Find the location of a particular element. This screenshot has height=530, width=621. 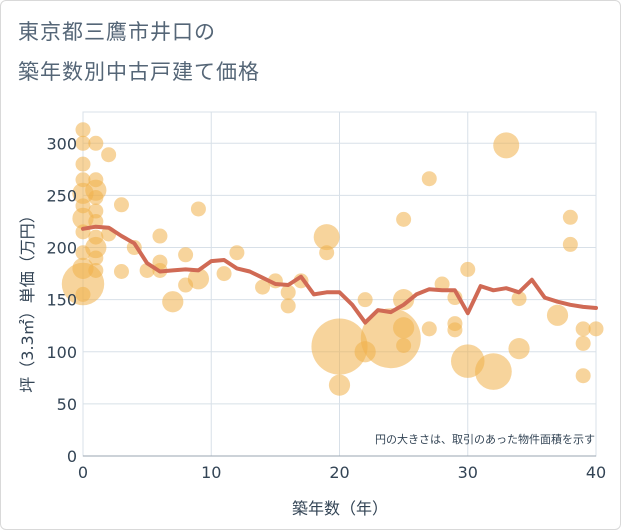

x-tick-label: 30 is located at coordinates (468, 472).